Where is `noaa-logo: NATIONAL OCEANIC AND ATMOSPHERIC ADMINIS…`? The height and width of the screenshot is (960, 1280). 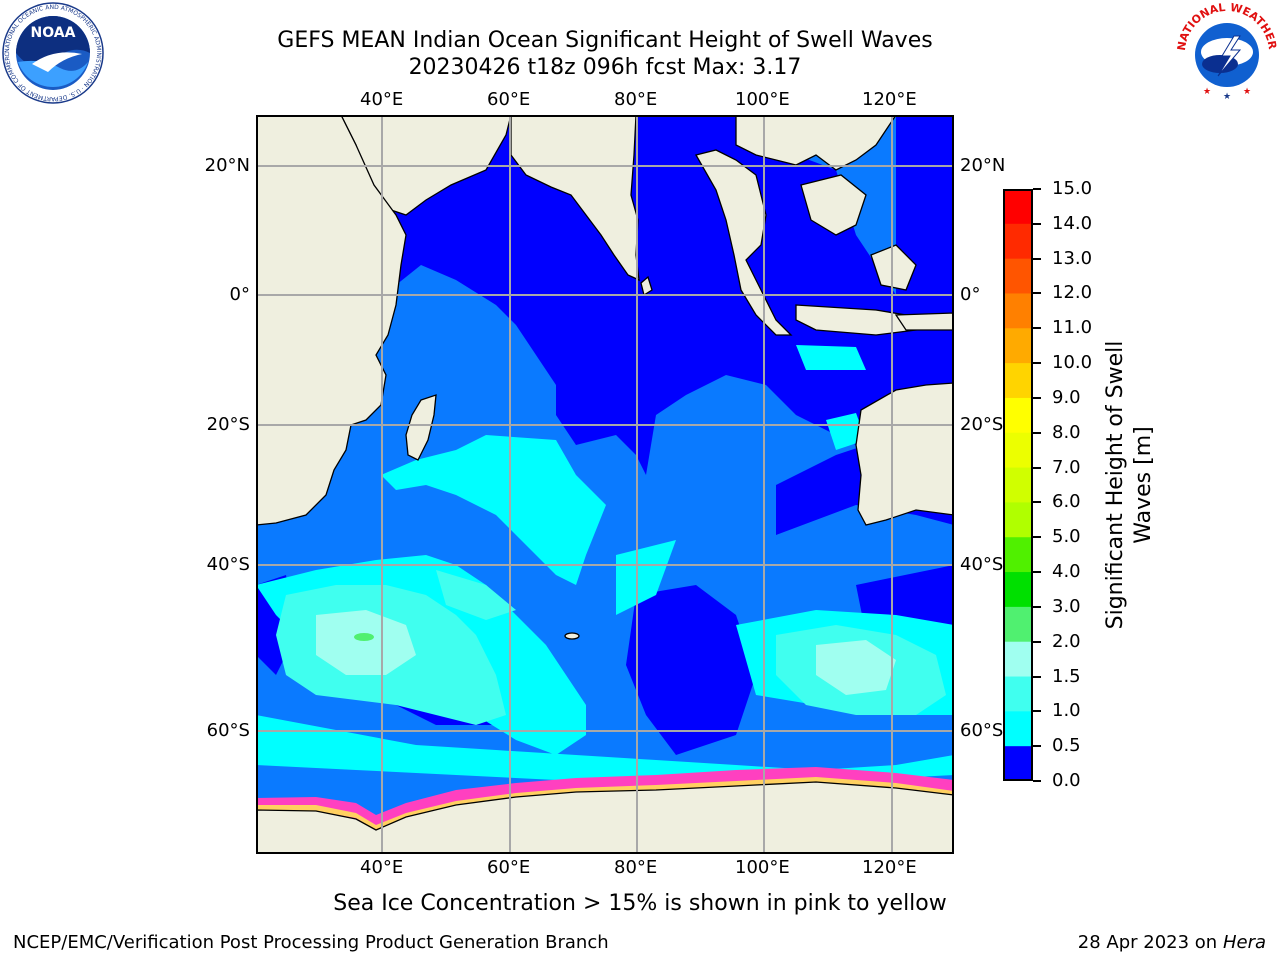
noaa-logo: NATIONAL OCEANIC AND ATMOSPHERIC ADMINIS… is located at coordinates (53, 53).